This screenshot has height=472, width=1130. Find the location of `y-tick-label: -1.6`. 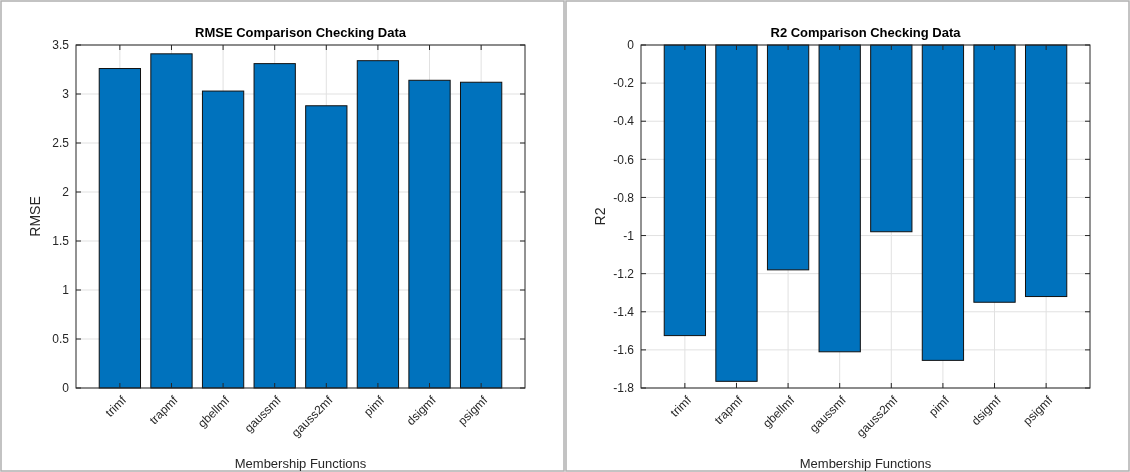

y-tick-label: -1.6 is located at coordinates (624, 350).